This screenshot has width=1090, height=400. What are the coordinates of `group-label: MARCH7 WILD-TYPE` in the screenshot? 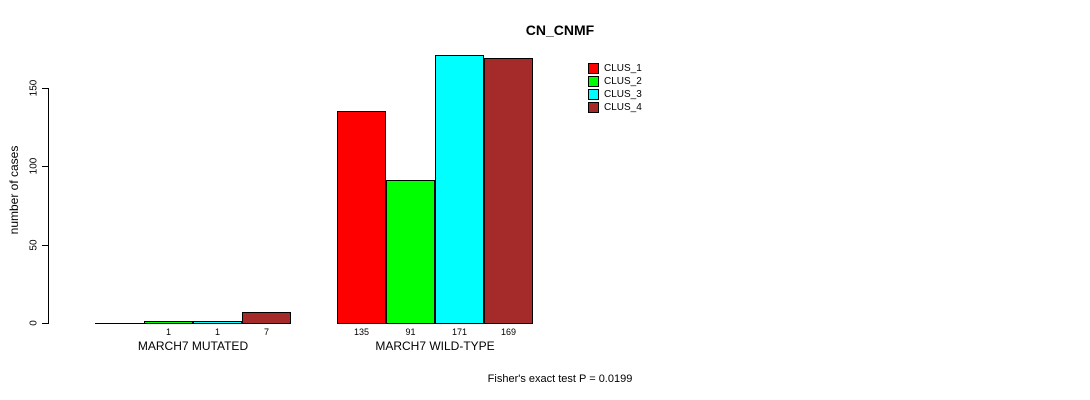 It's located at (435, 346).